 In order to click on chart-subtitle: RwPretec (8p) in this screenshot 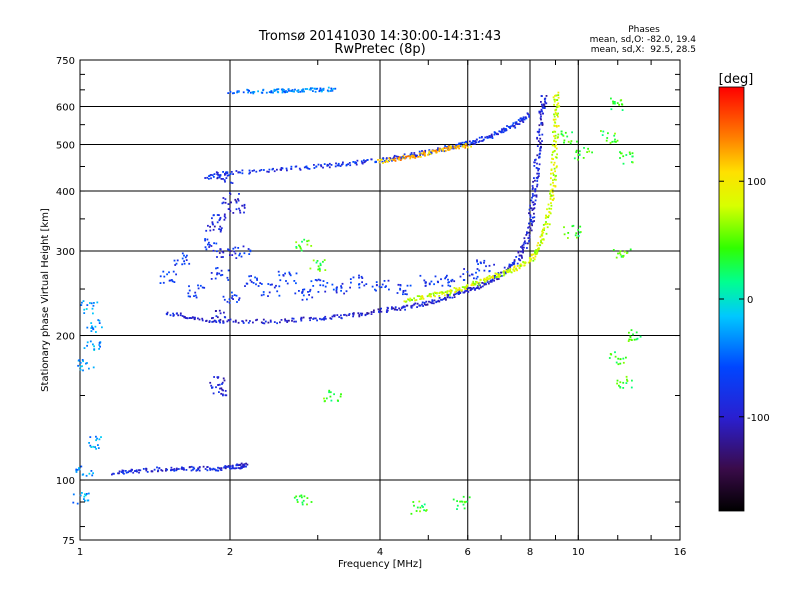, I will do `click(379, 49)`.